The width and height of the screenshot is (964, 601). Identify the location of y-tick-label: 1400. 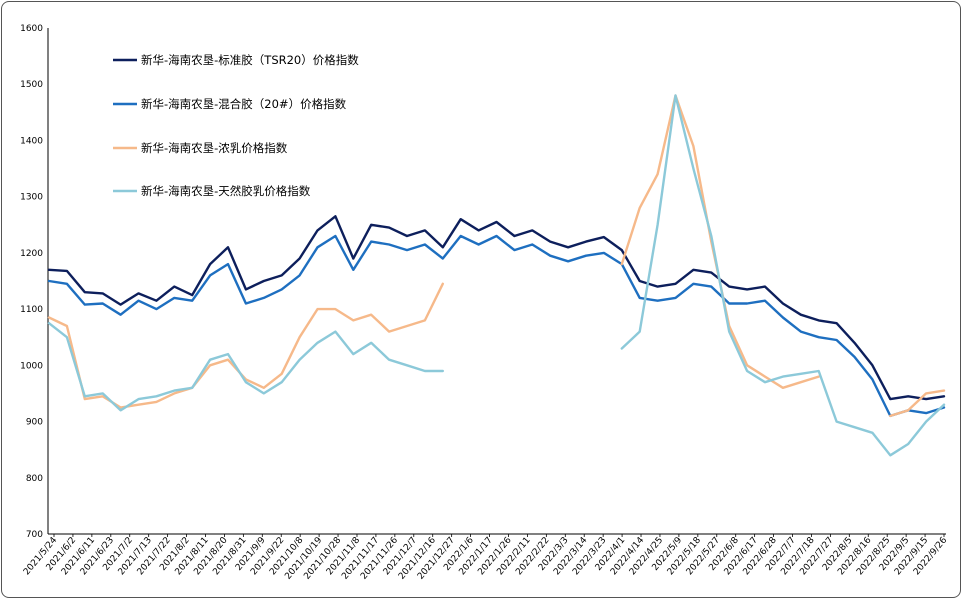
(31, 141).